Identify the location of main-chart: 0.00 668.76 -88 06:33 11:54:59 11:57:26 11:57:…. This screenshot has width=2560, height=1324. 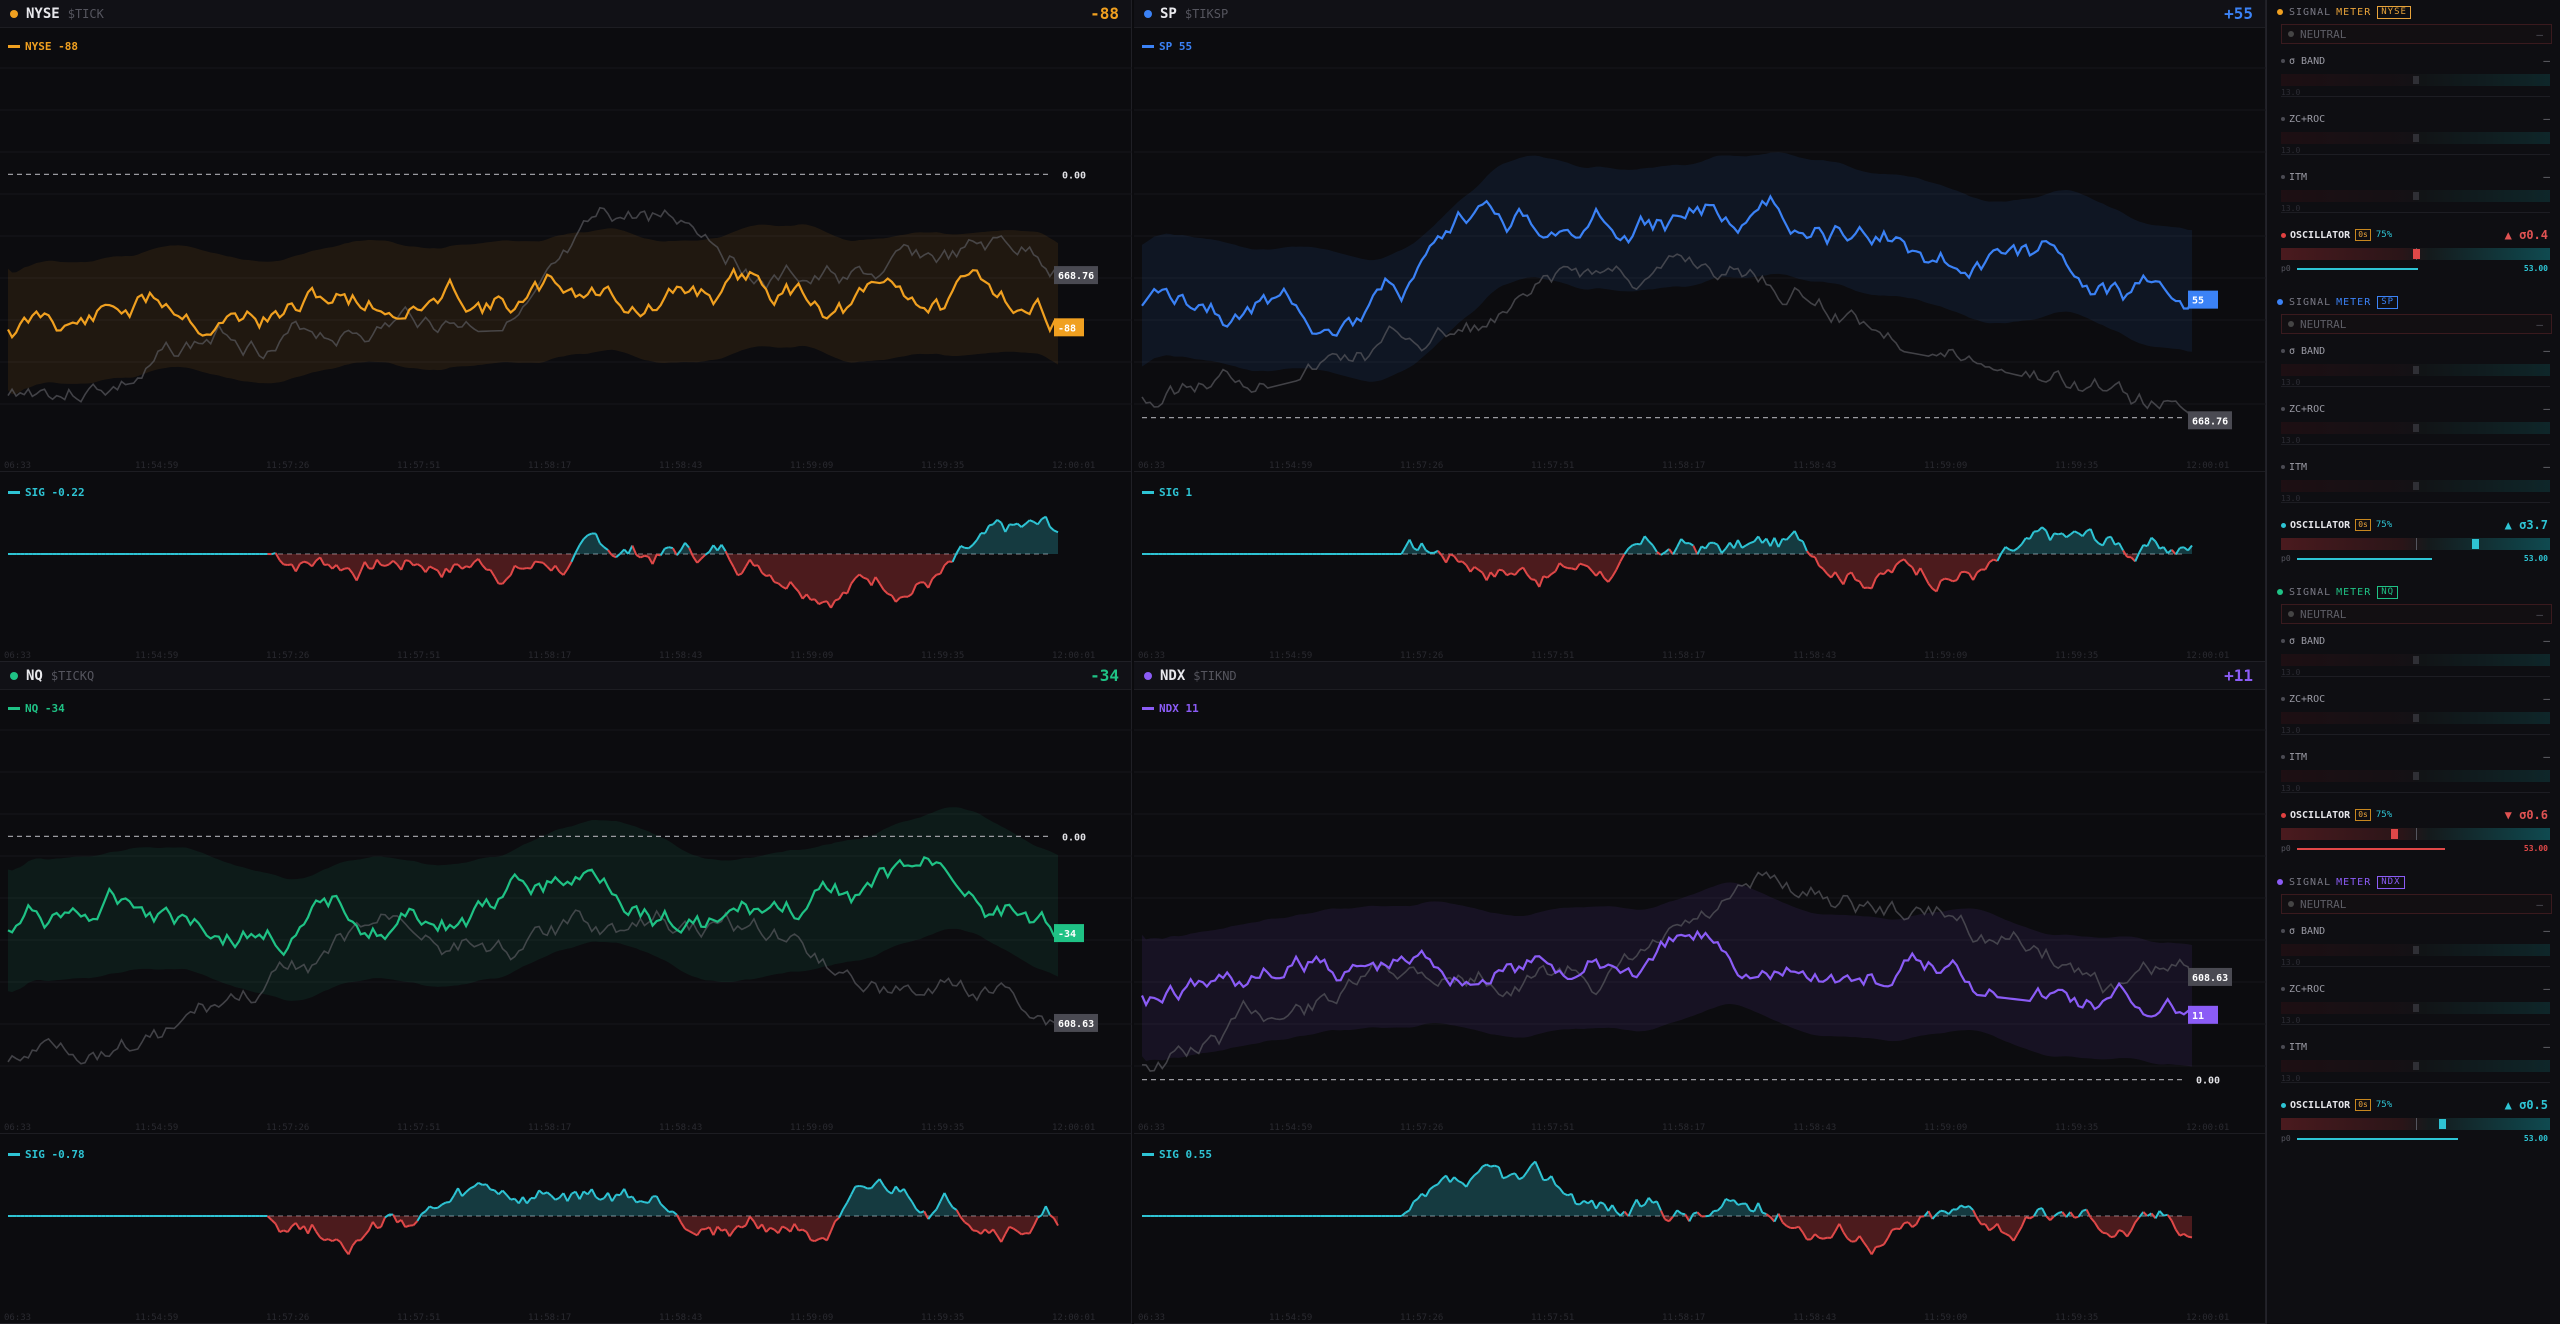
(566, 250).